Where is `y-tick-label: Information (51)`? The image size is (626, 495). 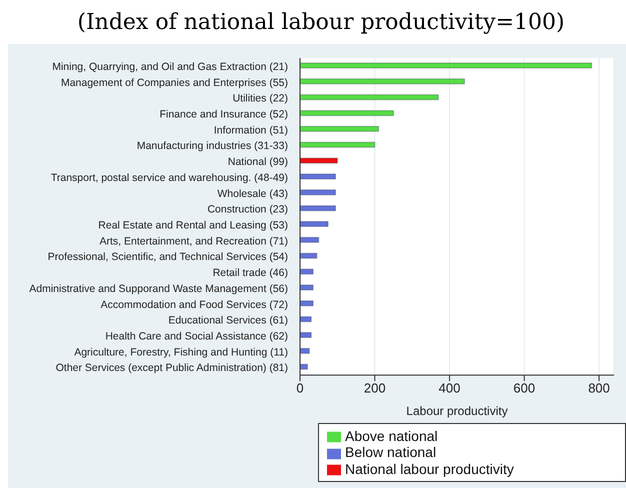 y-tick-label: Information (51) is located at coordinates (251, 130).